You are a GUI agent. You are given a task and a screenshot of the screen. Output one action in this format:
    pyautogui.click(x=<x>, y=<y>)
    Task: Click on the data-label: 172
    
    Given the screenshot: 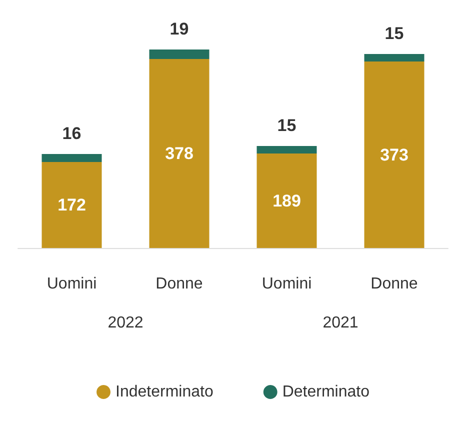 What is the action you would take?
    pyautogui.click(x=72, y=205)
    